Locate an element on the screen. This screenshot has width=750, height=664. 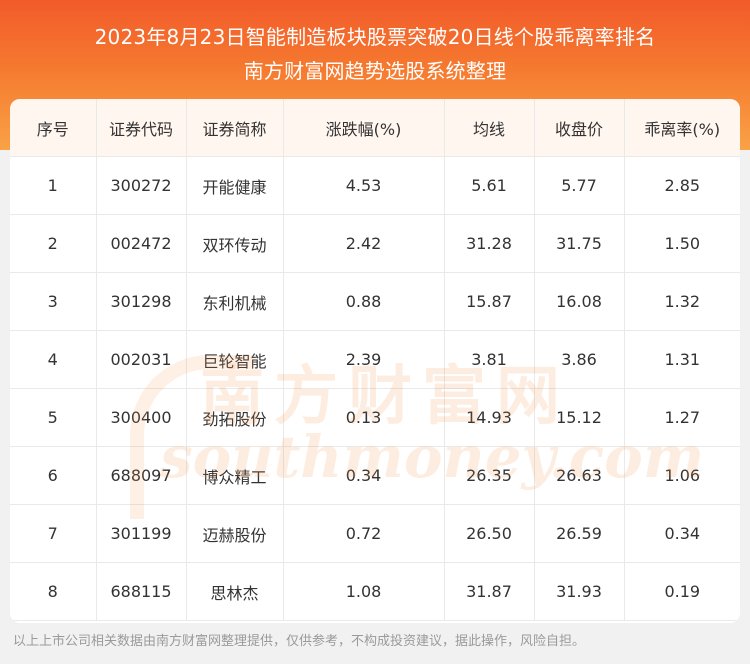
cell-code: 002031 is located at coordinates (141, 359).